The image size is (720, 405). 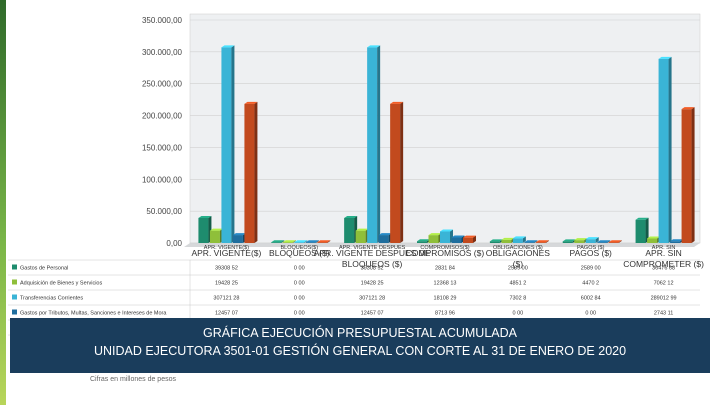 What do you see at coordinates (664, 248) in the screenshot?
I see `category-label-small: APR. SIN` at bounding box center [664, 248].